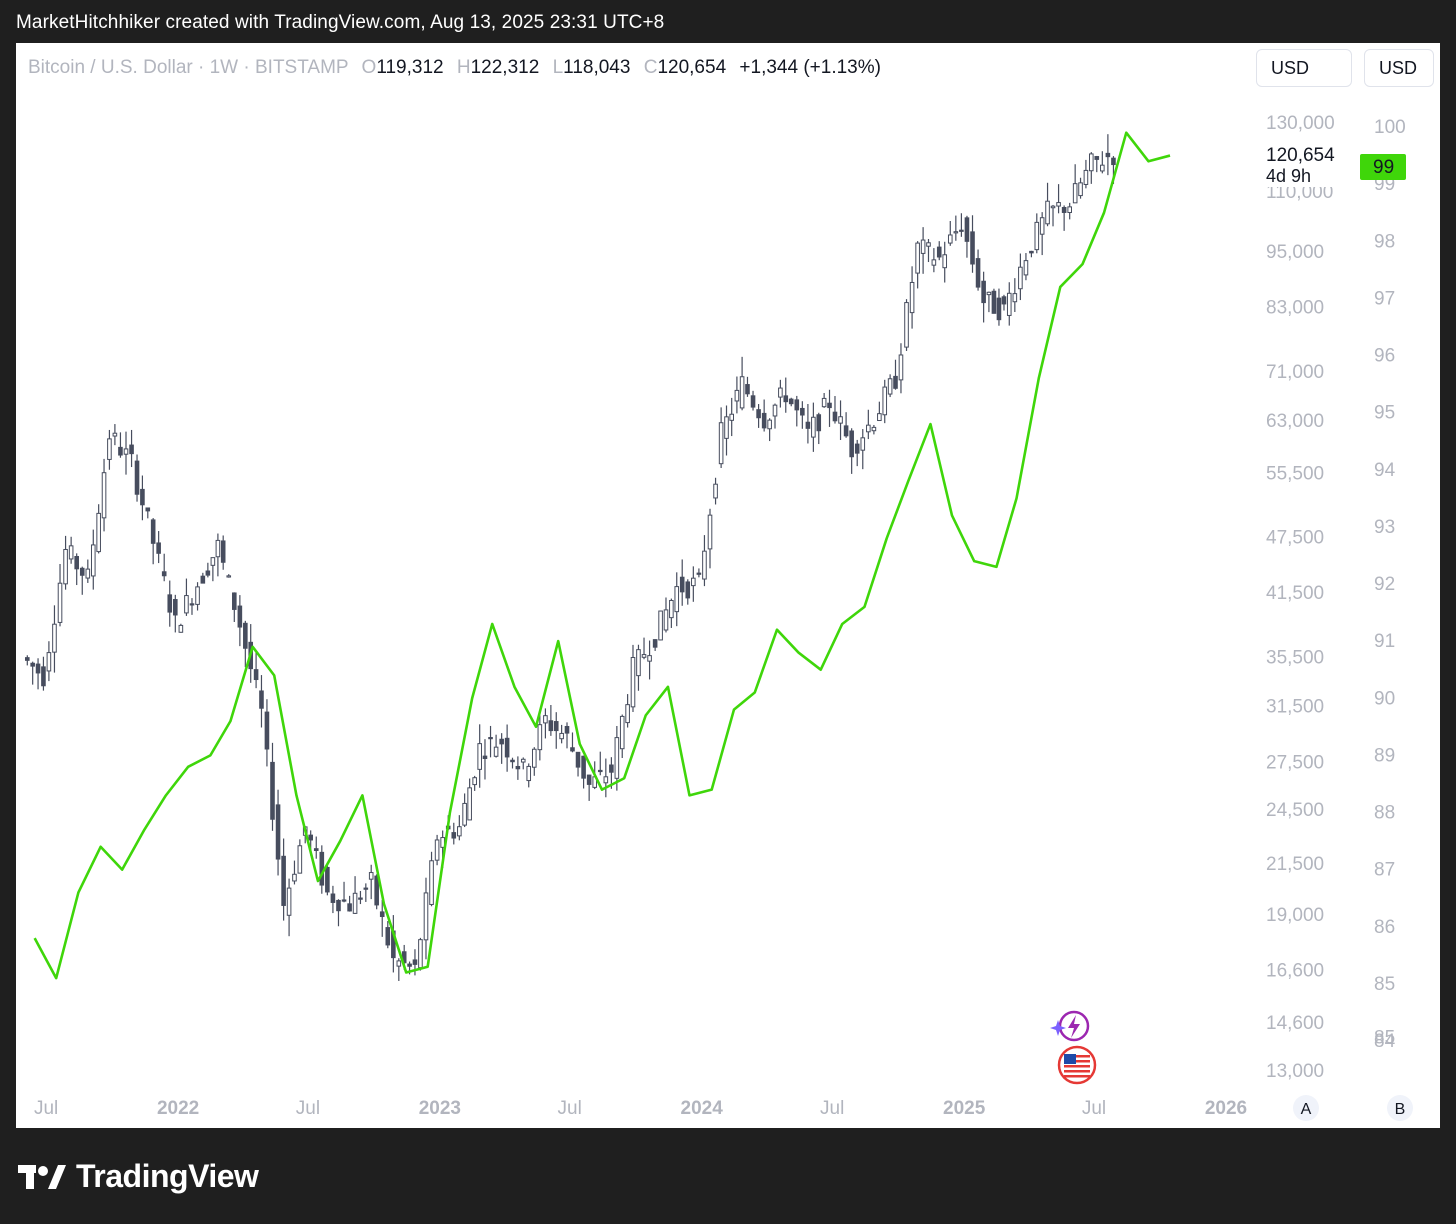  I want to click on scale-badge-a-label: A, so click(1306, 1109).